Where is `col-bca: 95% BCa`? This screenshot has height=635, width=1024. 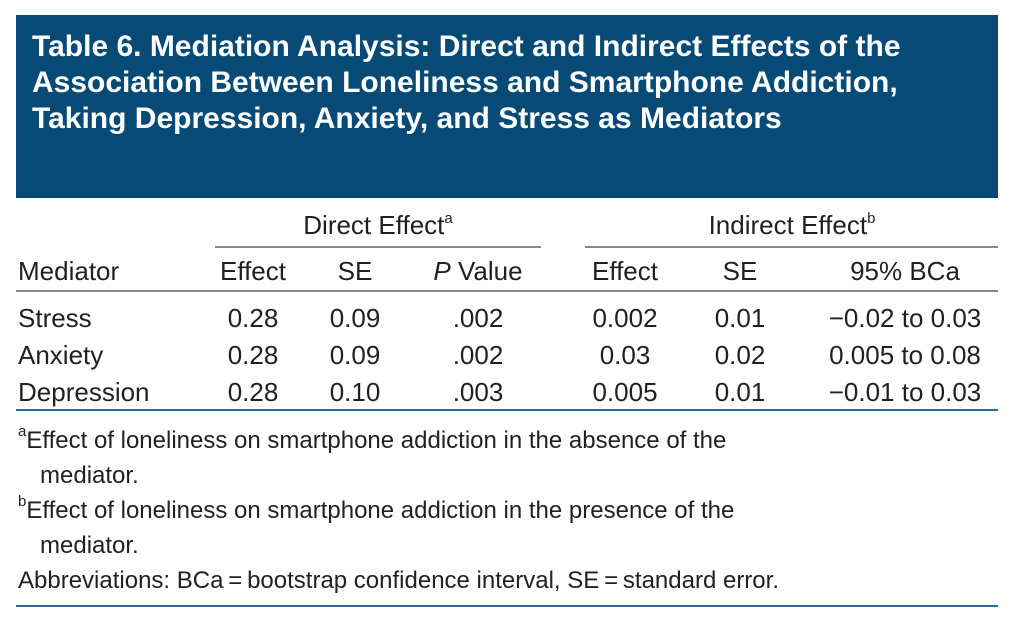 col-bca: 95% BCa is located at coordinates (905, 271).